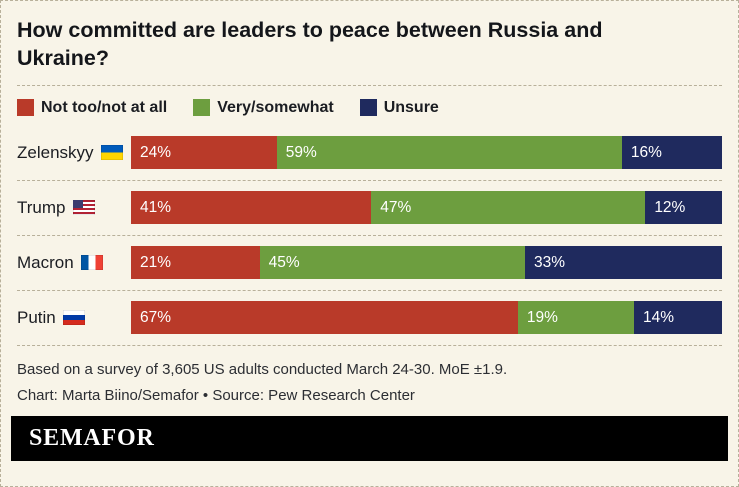 The width and height of the screenshot is (739, 487). Describe the element at coordinates (508, 208) in the screenshot. I see `bar-segment-committed: 47%` at that location.